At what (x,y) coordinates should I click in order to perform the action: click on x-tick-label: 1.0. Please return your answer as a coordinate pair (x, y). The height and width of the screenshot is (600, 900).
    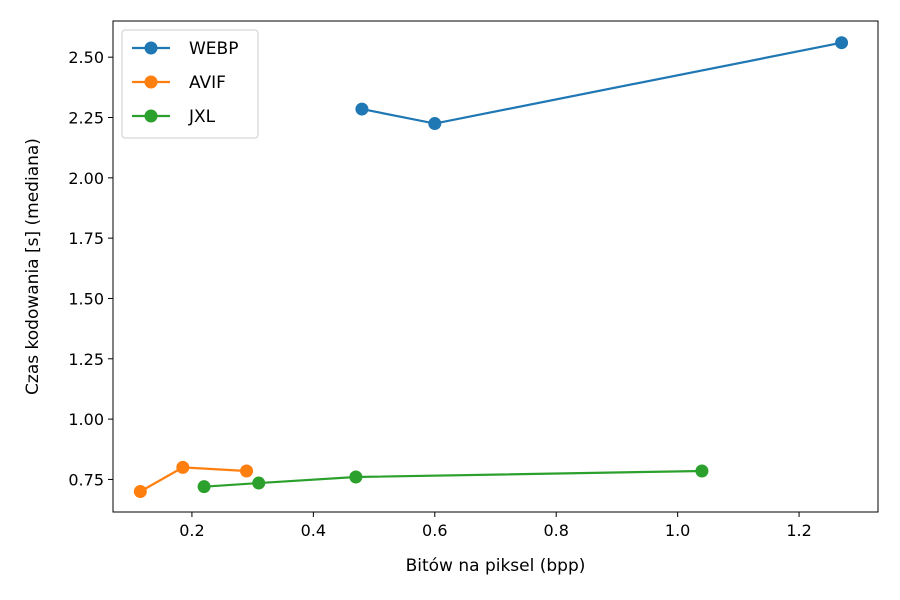
    Looking at the image, I should click on (677, 530).